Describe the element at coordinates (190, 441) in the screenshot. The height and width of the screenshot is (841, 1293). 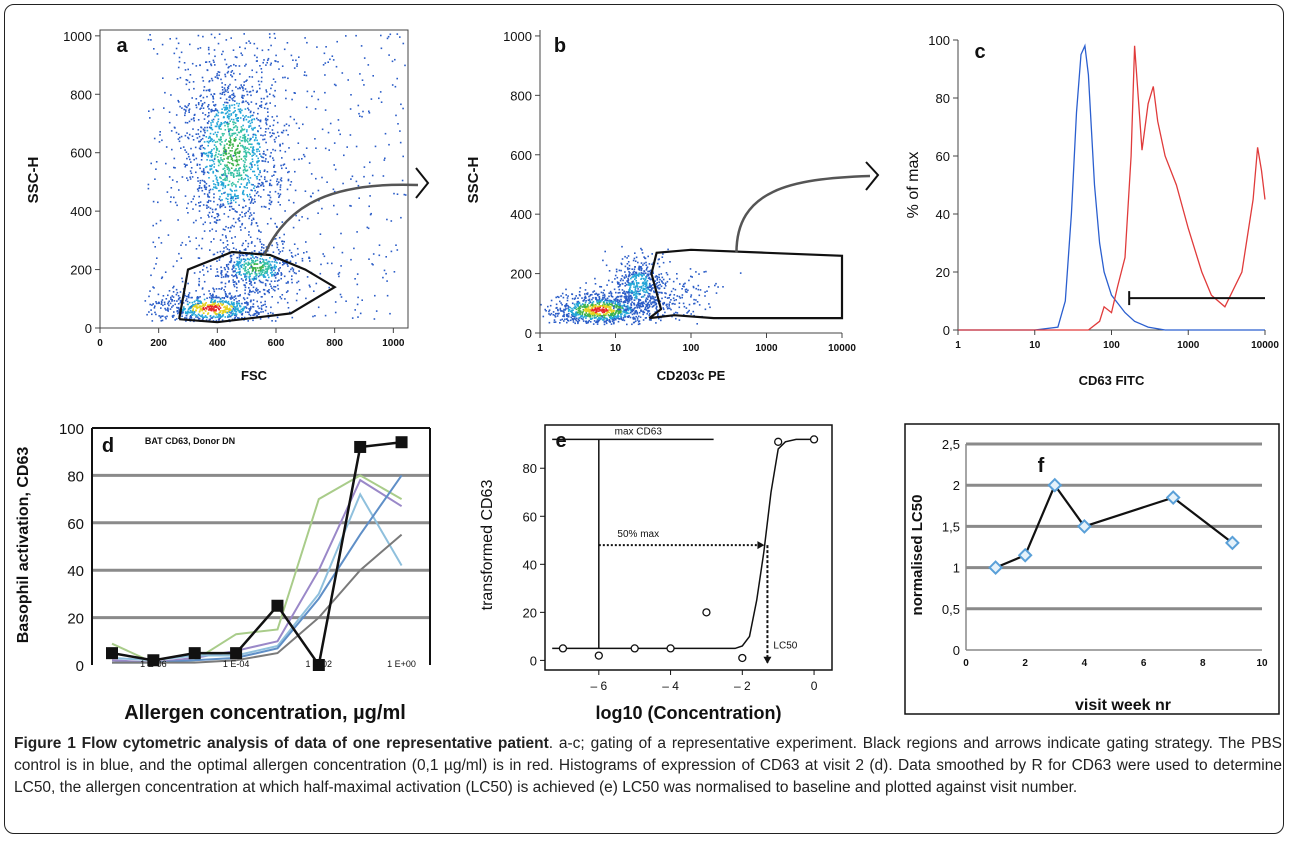
I see `panel-d-title: BAT CD63, Donor DN` at that location.